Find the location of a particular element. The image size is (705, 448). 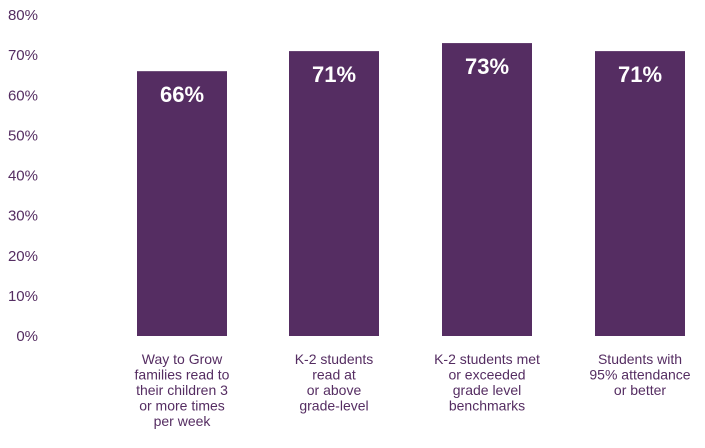

category-label-line: read at is located at coordinates (334, 375).